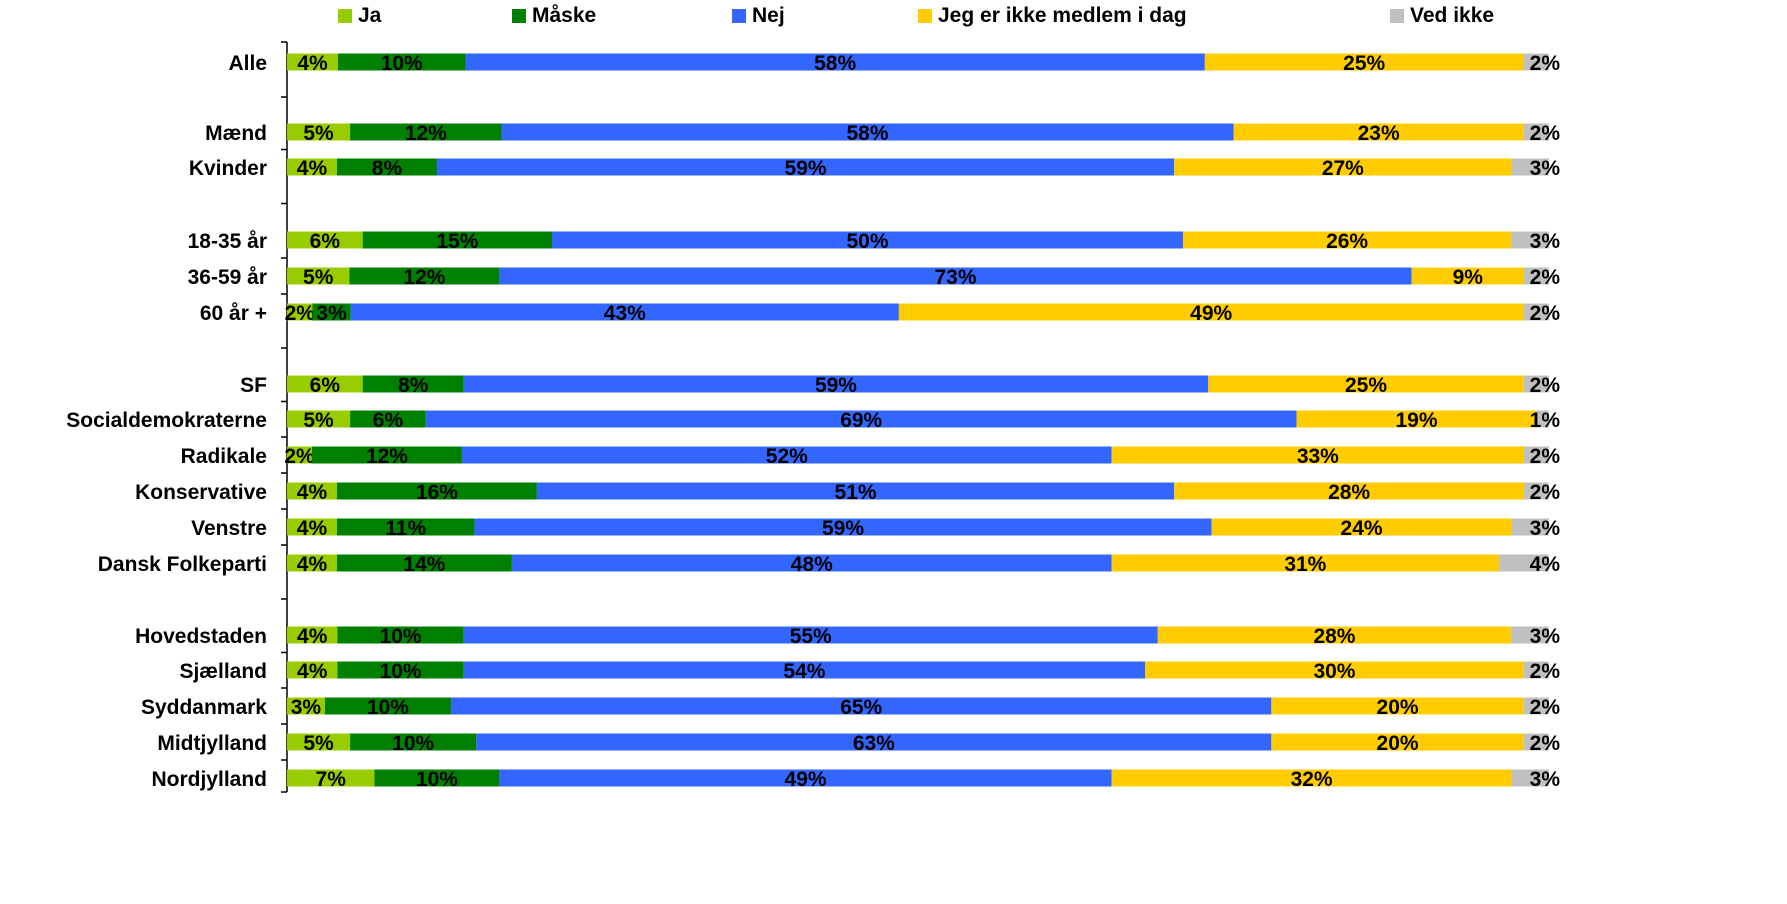  What do you see at coordinates (182, 564) in the screenshot?
I see `category-label: Dansk Folkeparti` at bounding box center [182, 564].